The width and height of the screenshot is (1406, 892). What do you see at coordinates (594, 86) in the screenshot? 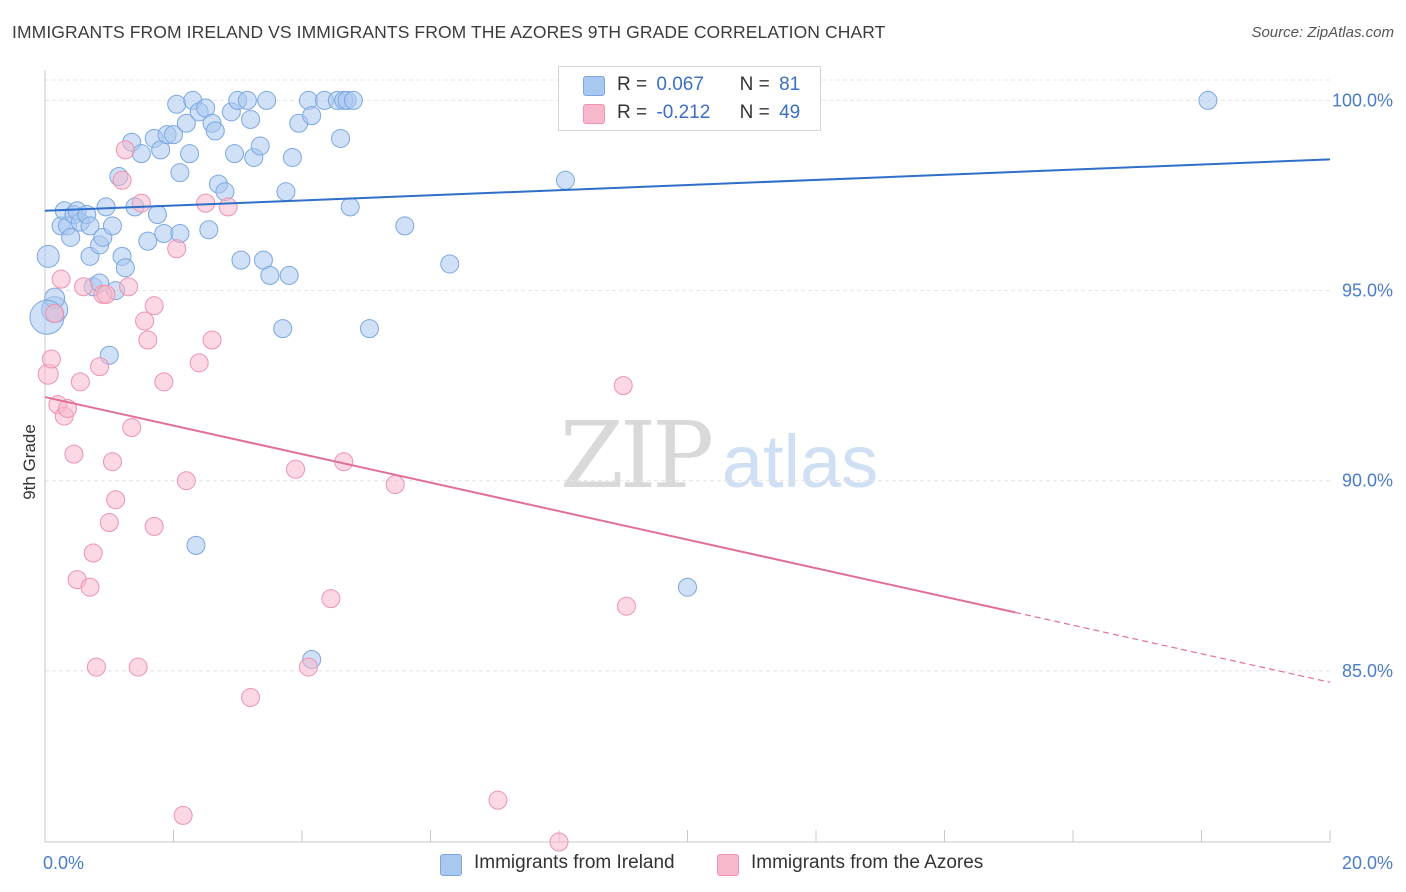
I see `stats-legend-swatch-ireland` at bounding box center [594, 86].